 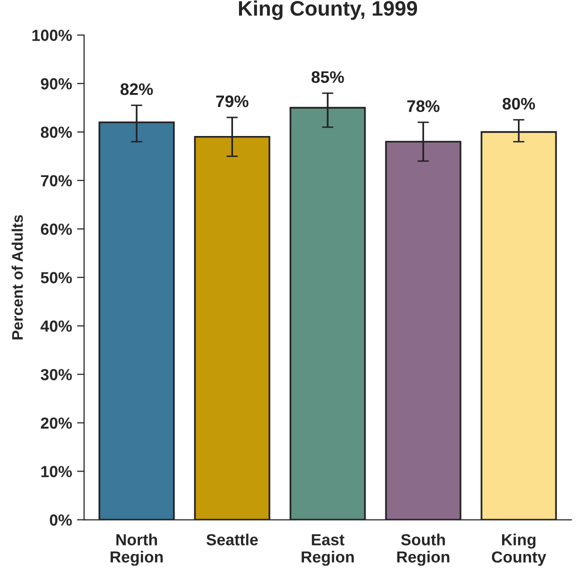 I want to click on y-tick-label: 100%, so click(x=52, y=35).